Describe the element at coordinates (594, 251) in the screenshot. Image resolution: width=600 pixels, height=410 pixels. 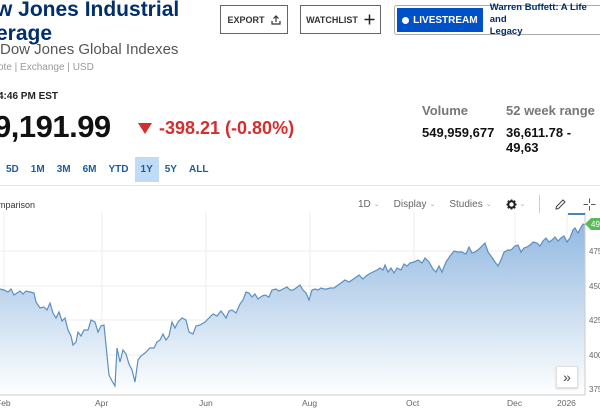
I see `svg-text: 475` at that location.